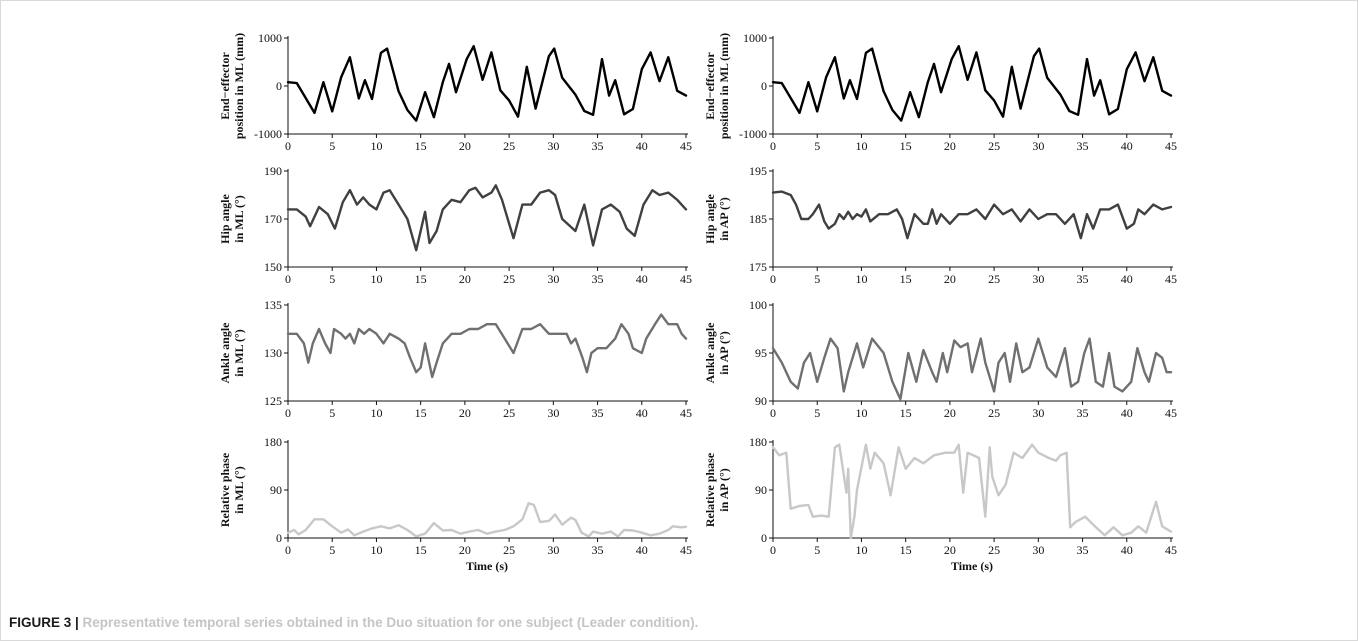  What do you see at coordinates (755, 38) in the screenshot?
I see `y-tick-label: 1000` at bounding box center [755, 38].